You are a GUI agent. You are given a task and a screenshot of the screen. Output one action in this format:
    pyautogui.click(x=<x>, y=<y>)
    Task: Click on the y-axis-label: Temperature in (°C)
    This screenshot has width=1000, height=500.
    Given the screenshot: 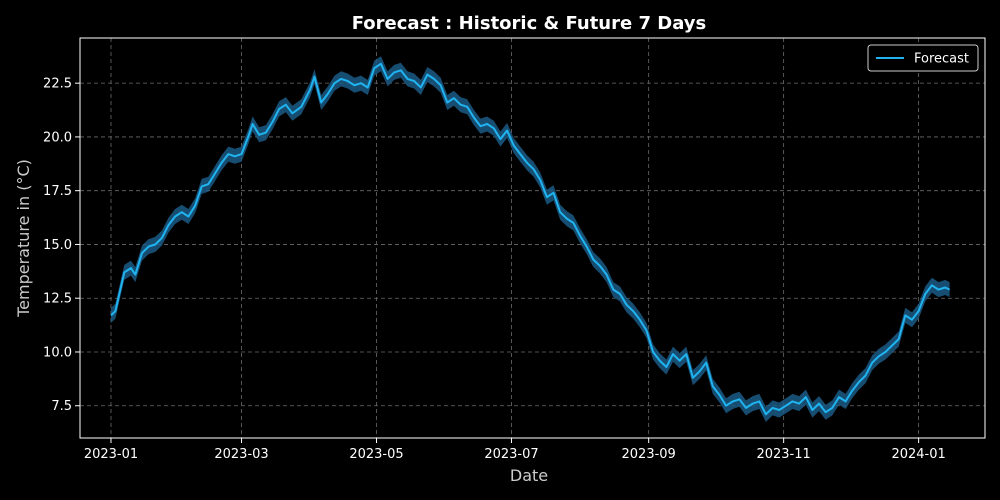 What is the action you would take?
    pyautogui.click(x=23, y=238)
    